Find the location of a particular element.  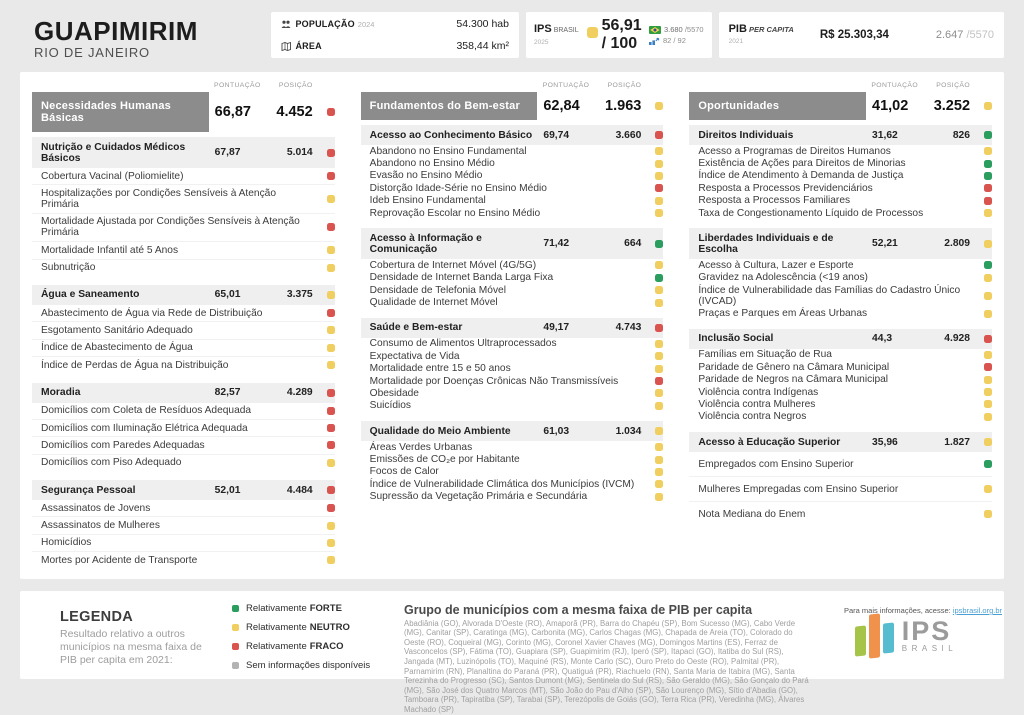

pib-rank-total: /5570 is located at coordinates (980, 35).